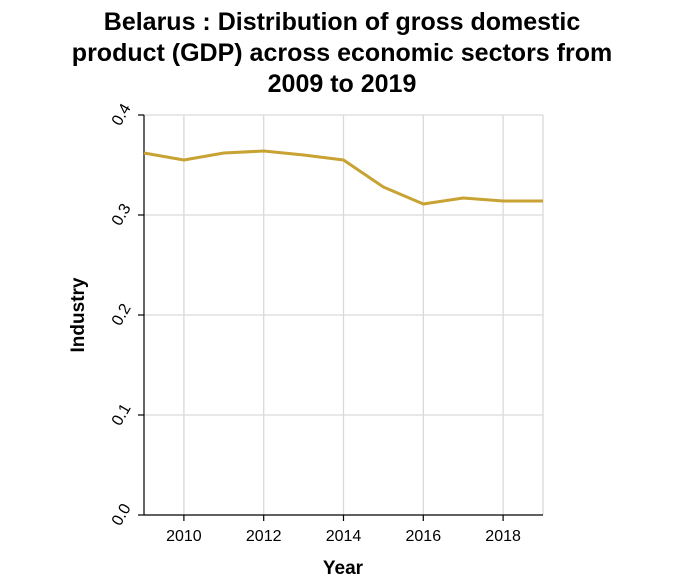 This screenshot has height=588, width=684. What do you see at coordinates (342, 84) in the screenshot?
I see `chart-title-line-3: 2009 to 2019` at bounding box center [342, 84].